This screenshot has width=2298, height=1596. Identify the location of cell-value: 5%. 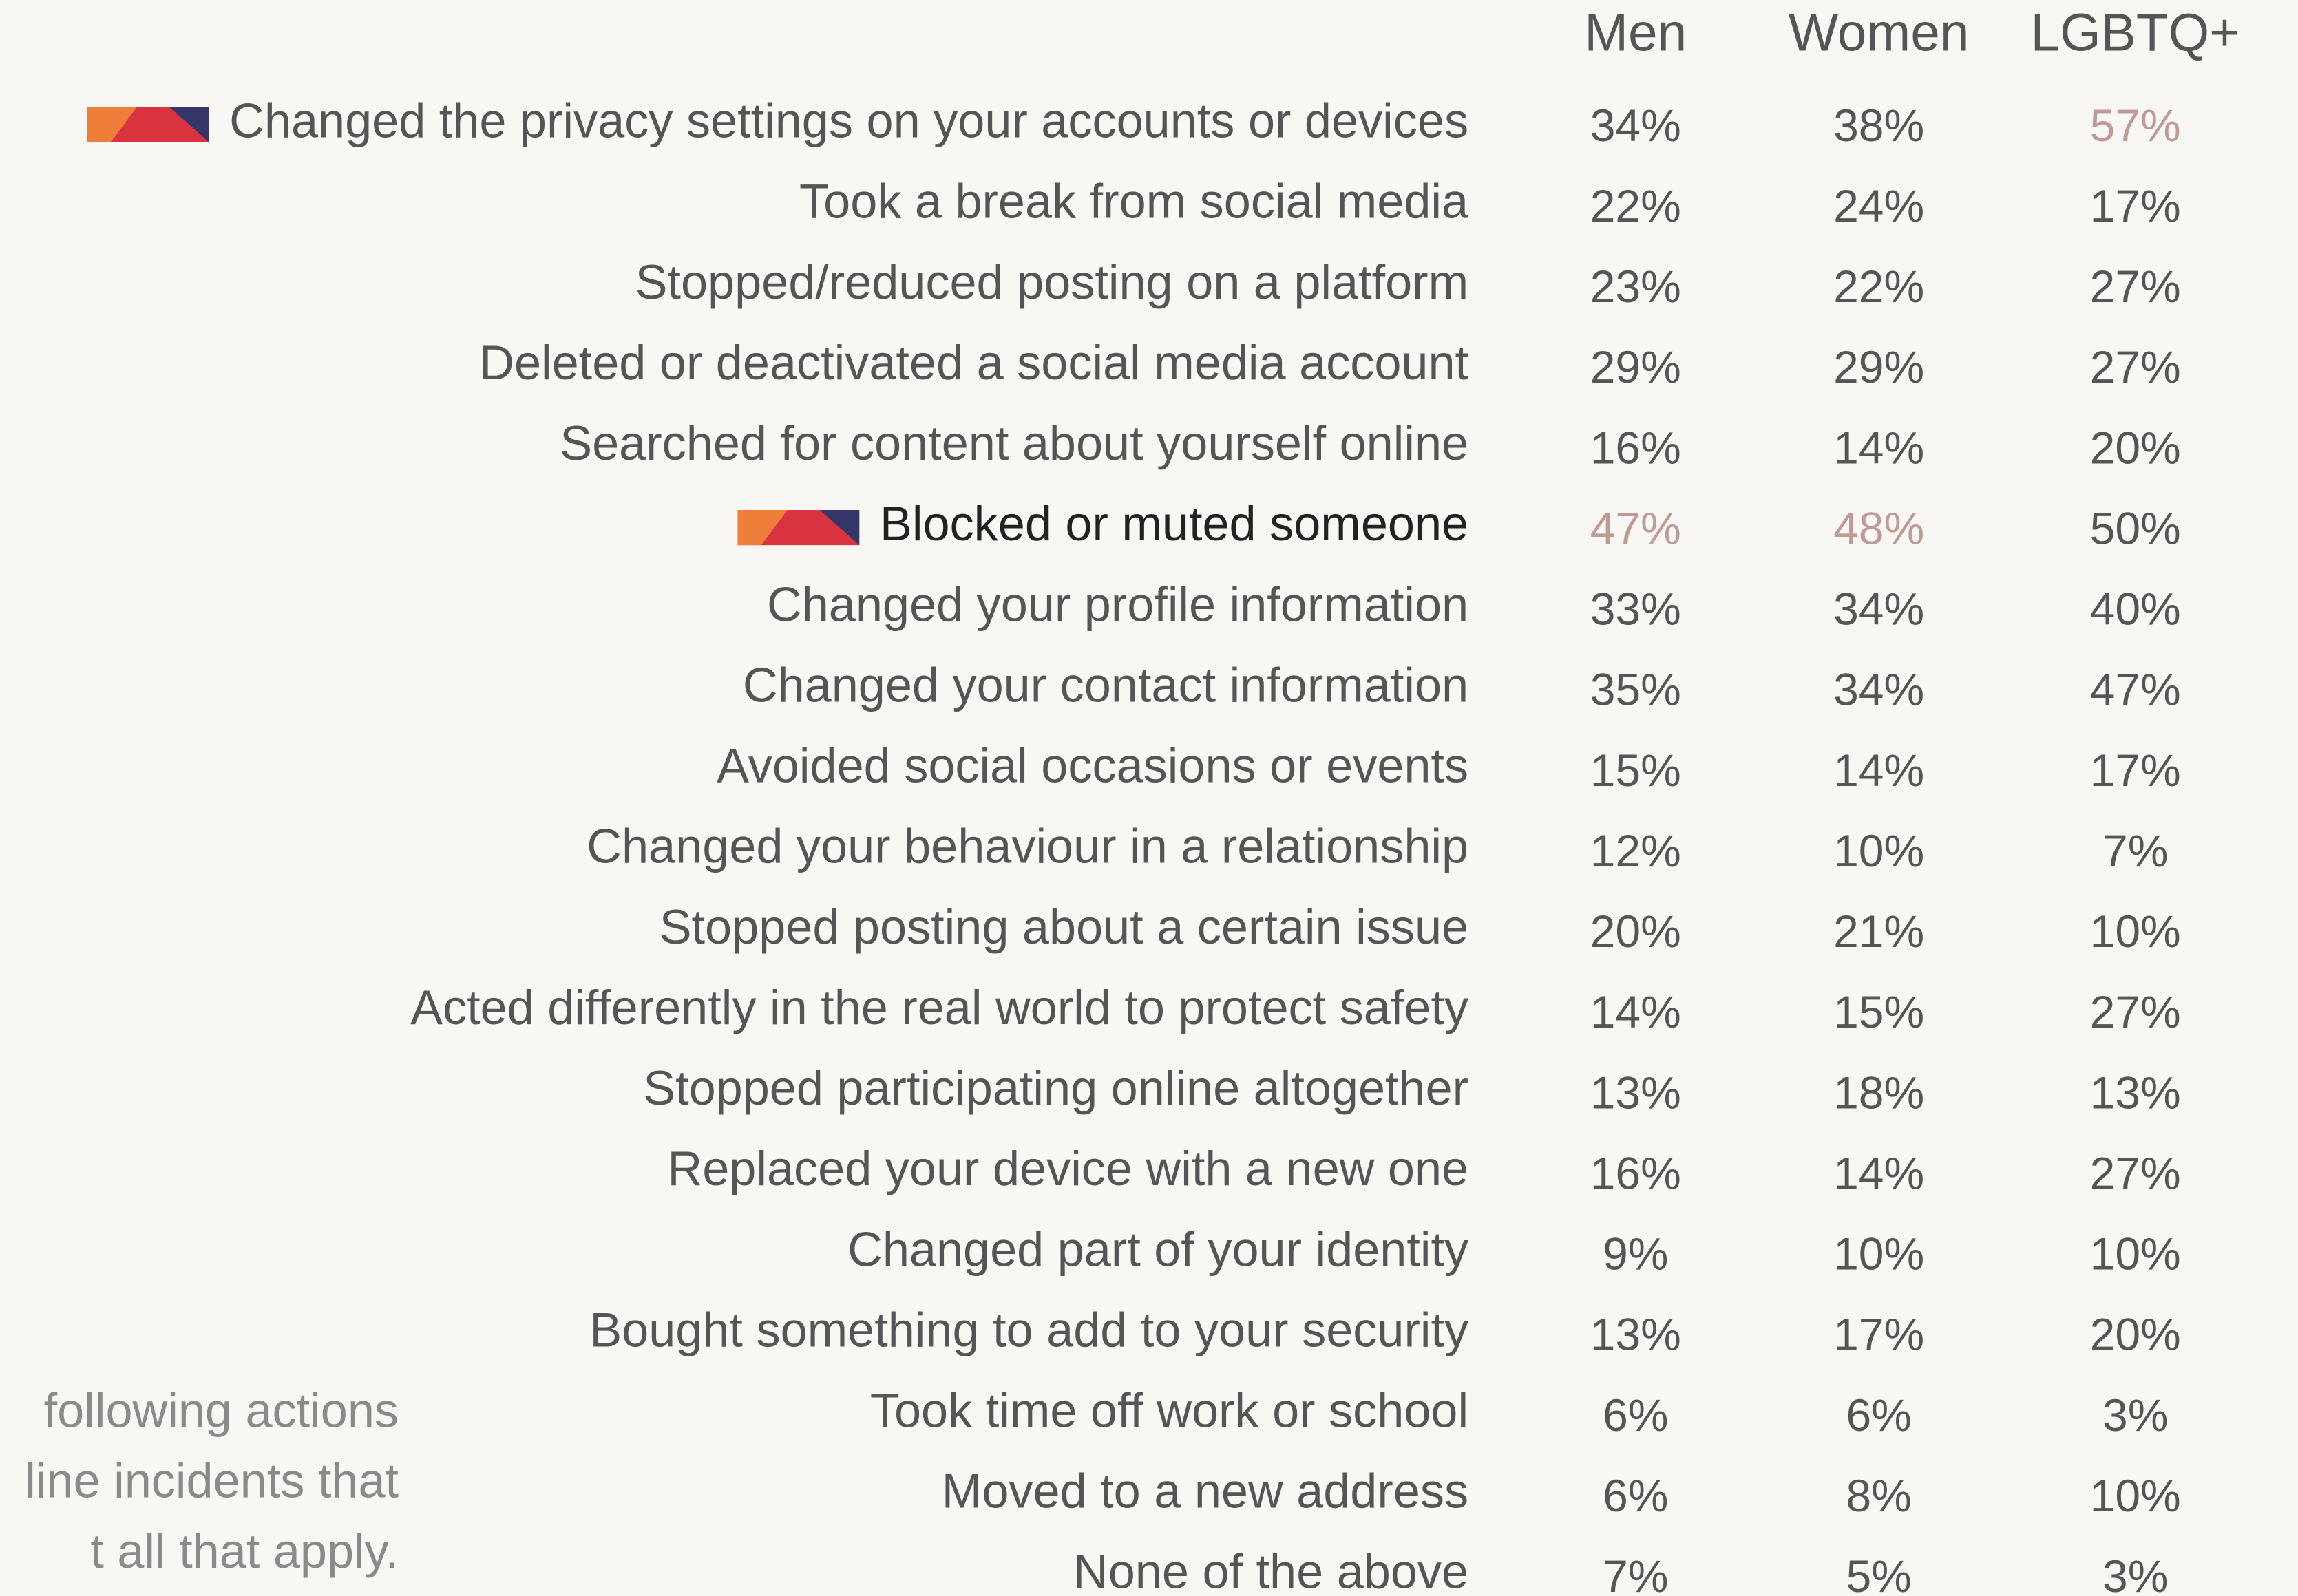
(1878, 1573).